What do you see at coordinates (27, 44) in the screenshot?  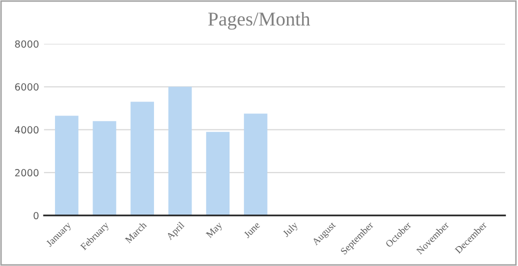 I see `y-tick-label: 8000` at bounding box center [27, 44].